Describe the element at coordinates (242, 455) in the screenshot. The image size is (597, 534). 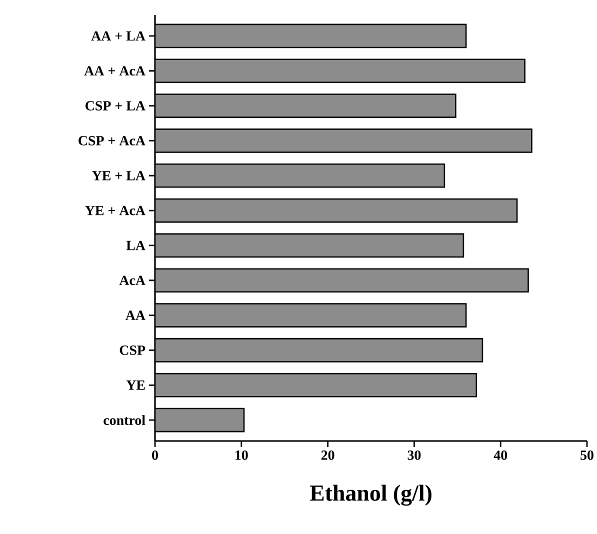
I see `x-tick-label: 10` at that location.